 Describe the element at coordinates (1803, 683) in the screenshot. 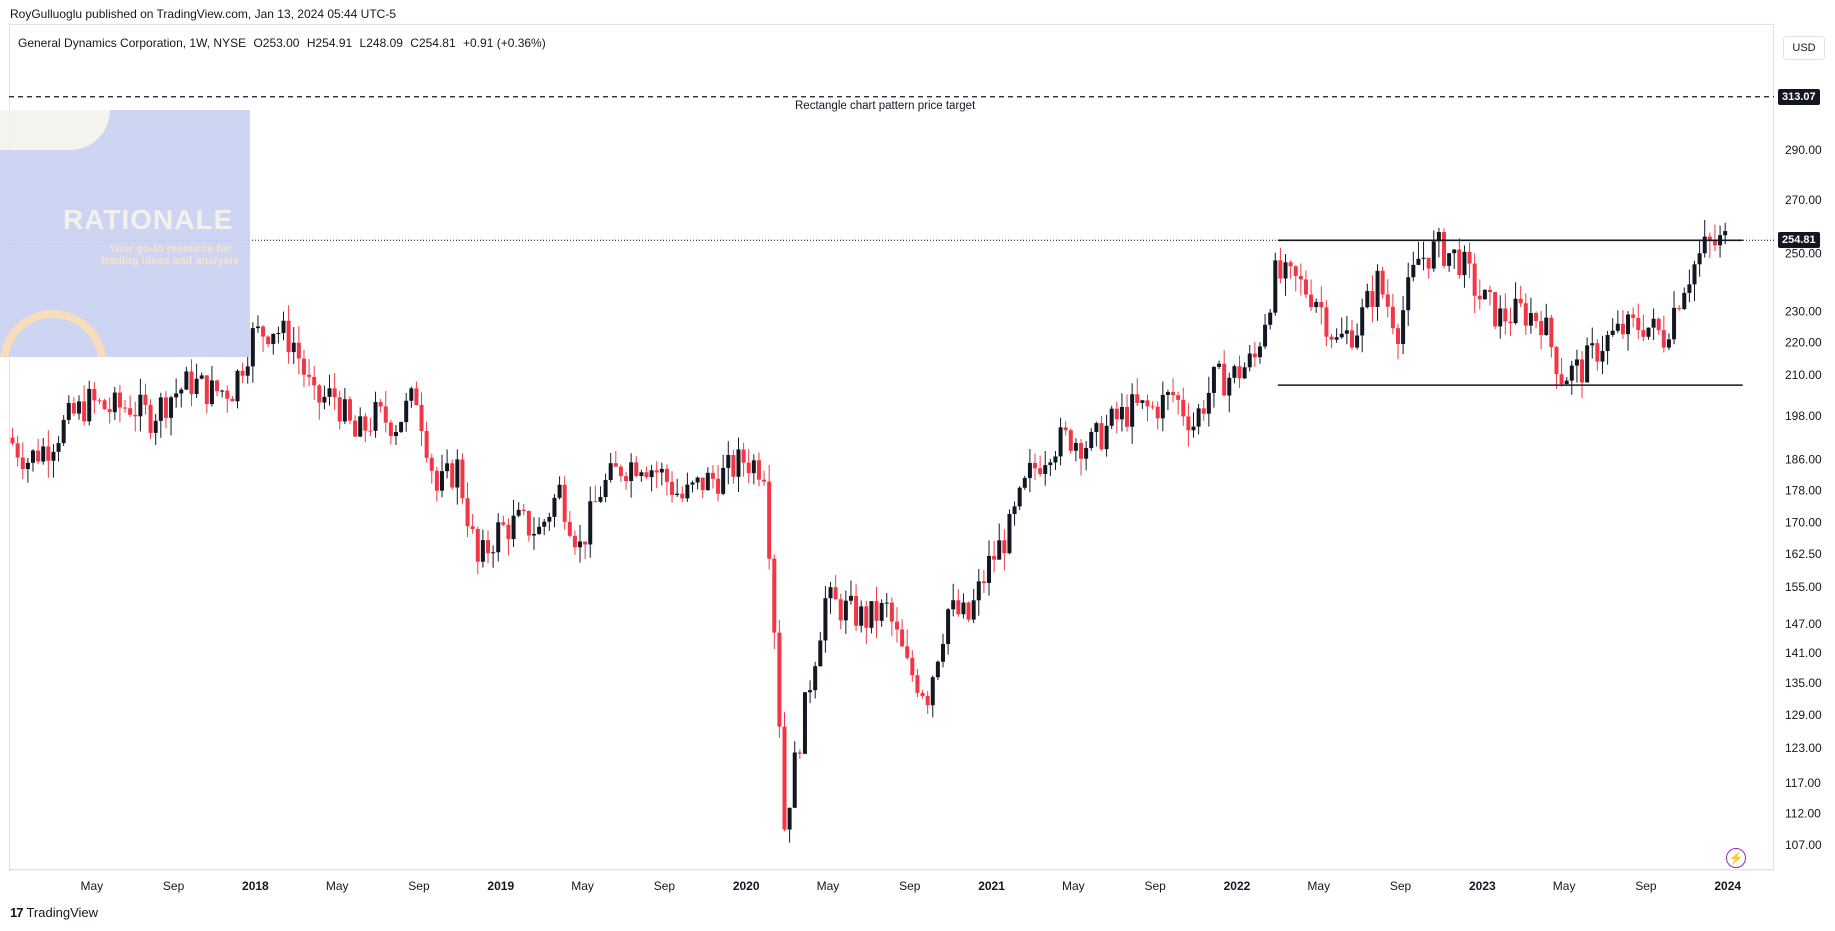

I see `y-tick-label: 135.00` at that location.